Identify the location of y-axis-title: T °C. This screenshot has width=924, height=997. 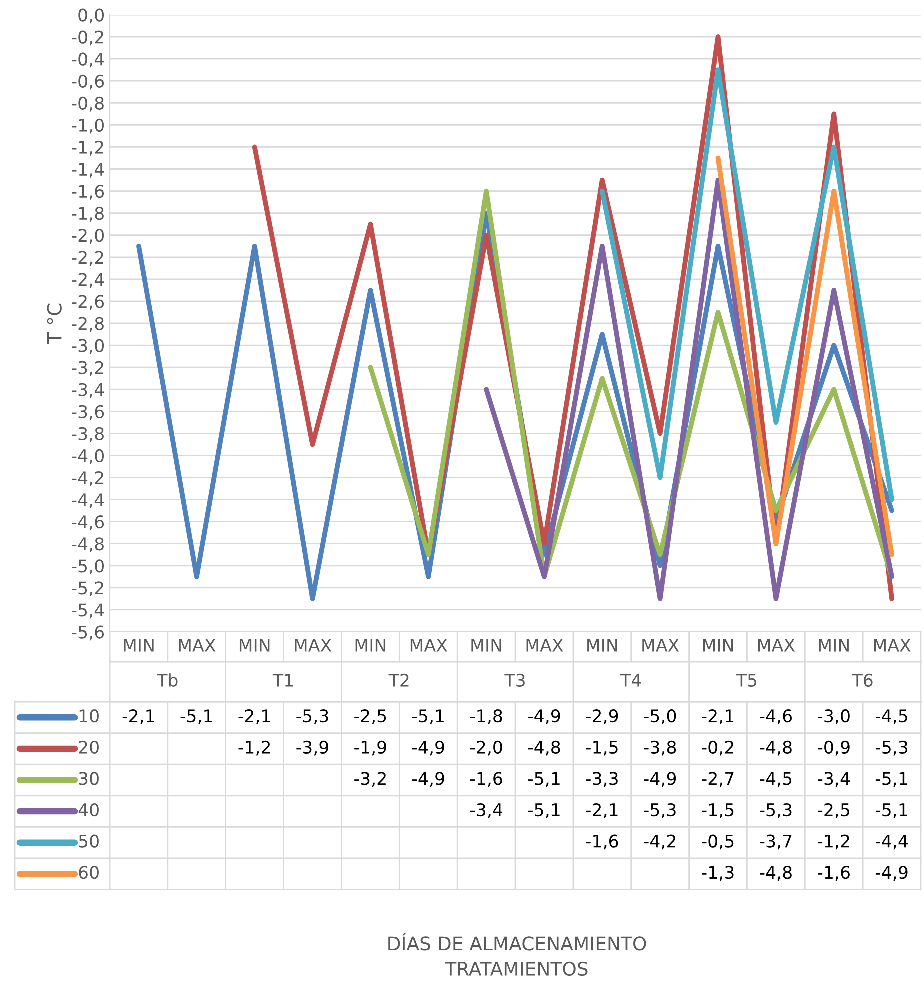
(54, 324).